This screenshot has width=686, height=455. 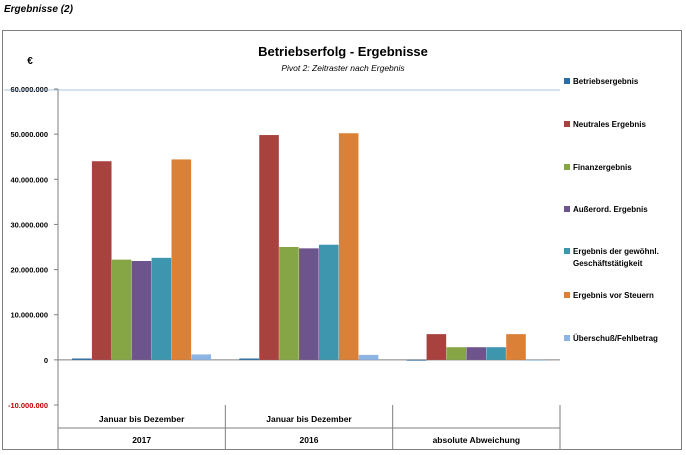 What do you see at coordinates (616, 251) in the screenshot?
I see `legend-label: Ergebnis der gewöhnl.` at bounding box center [616, 251].